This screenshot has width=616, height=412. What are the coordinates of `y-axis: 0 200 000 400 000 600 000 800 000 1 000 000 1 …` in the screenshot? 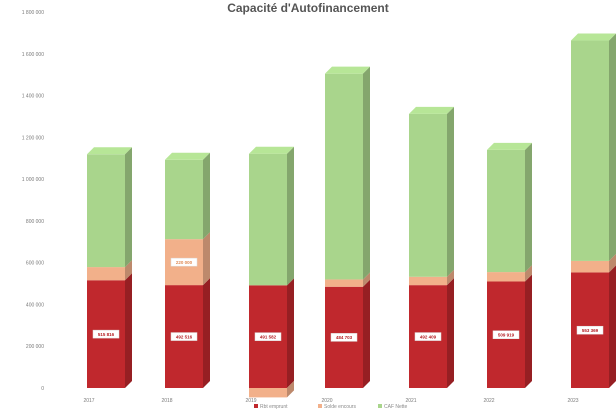 It's located at (33, 201).